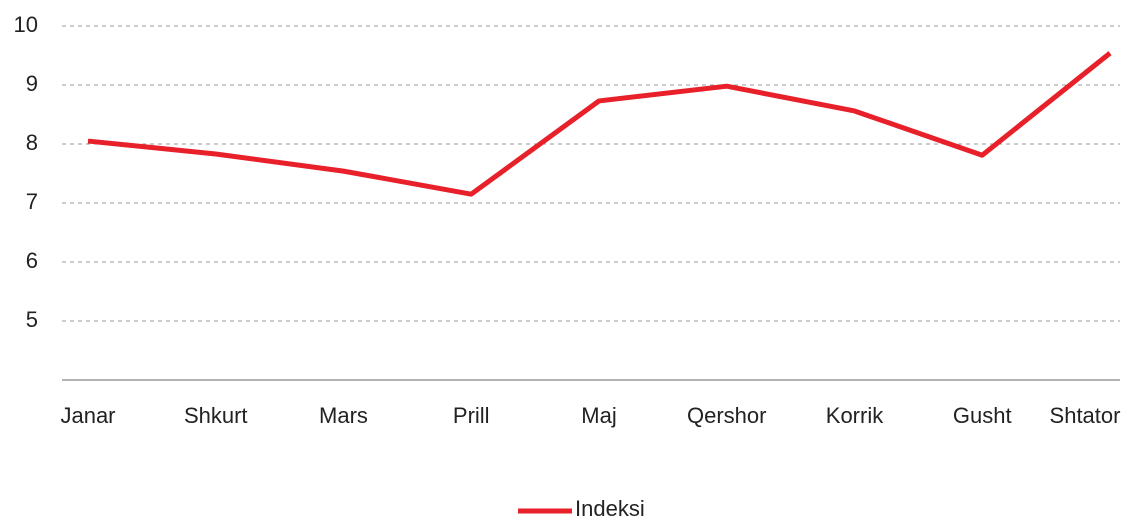  Describe the element at coordinates (32, 319) in the screenshot. I see `y-tick-label: 5` at that location.